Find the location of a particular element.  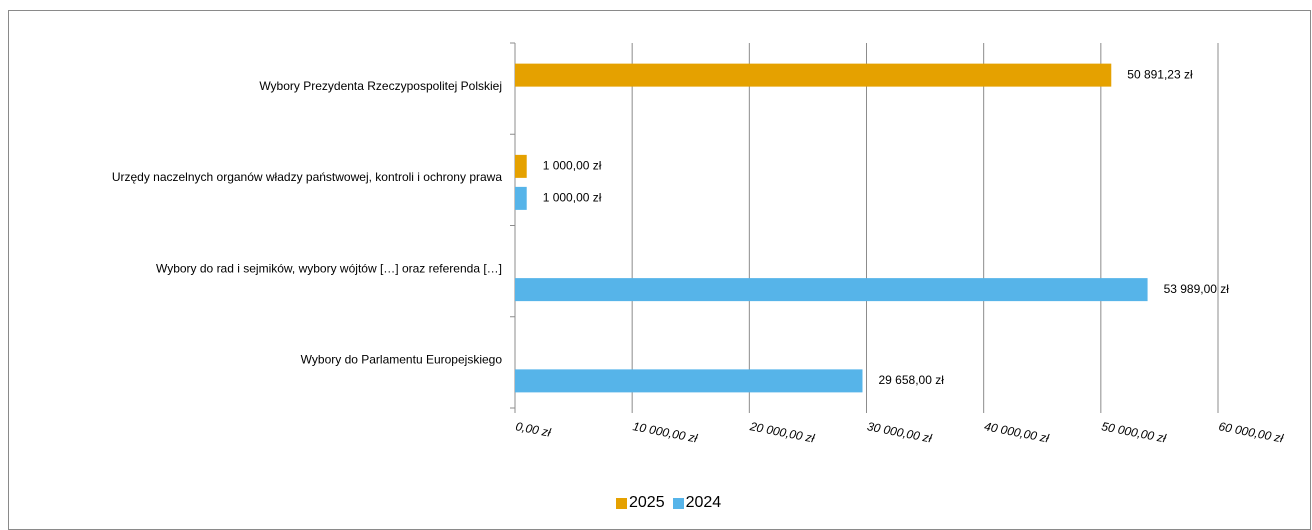

x-tick-label: 0,00 zł is located at coordinates (533, 429).